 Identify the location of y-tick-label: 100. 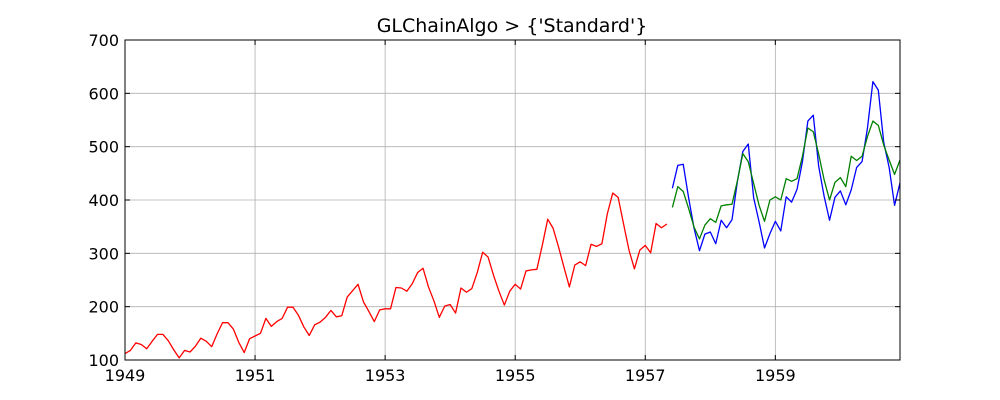
(103, 360).